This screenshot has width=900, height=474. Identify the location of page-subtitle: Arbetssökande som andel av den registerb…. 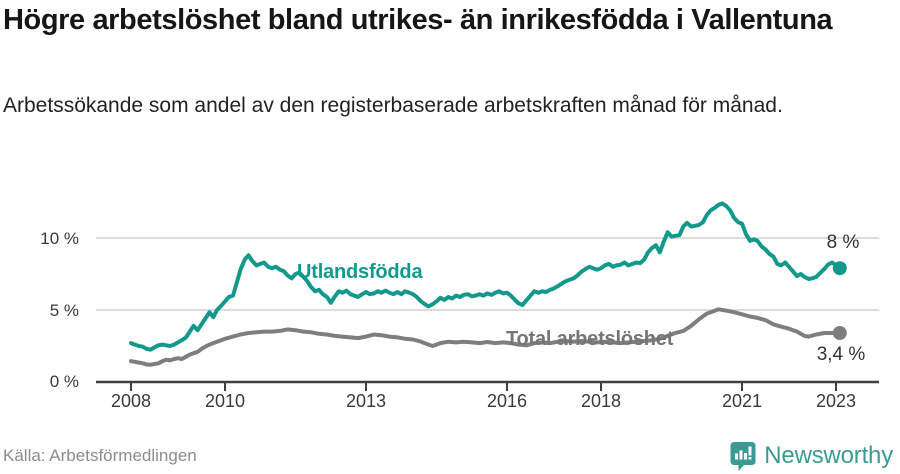
(393, 105).